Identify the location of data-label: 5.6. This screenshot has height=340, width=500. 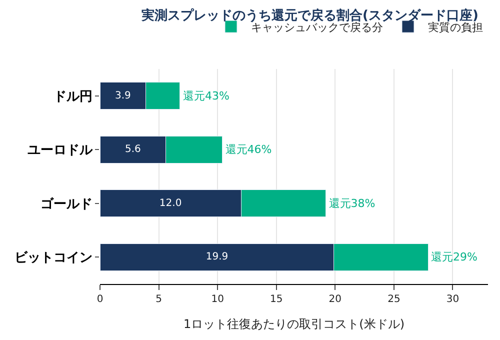
(132, 150).